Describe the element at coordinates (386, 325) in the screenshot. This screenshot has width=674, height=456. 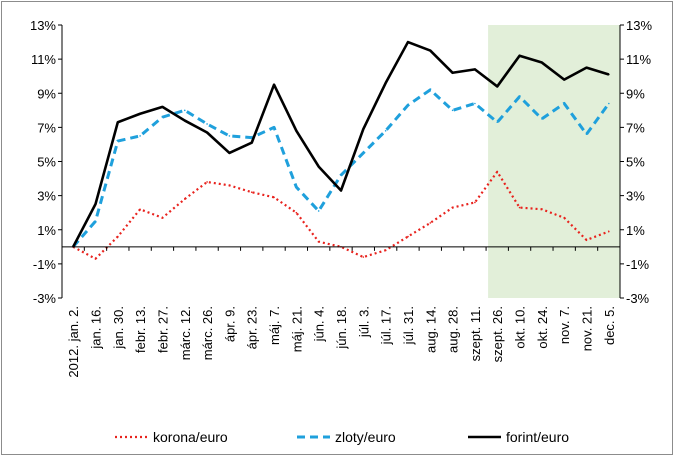
I see `x-tick-label: júl. 17.` at that location.